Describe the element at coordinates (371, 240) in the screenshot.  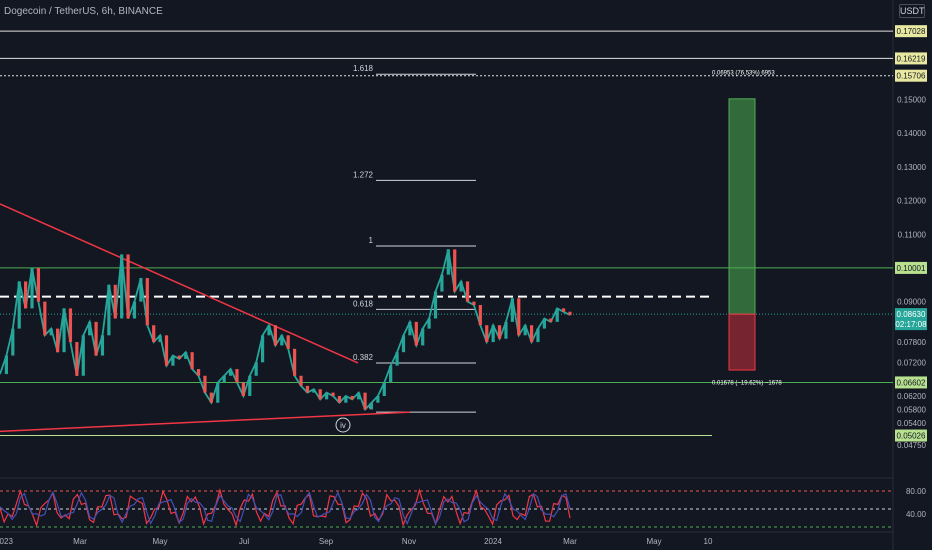
I see `fib-level-label: 1` at that location.